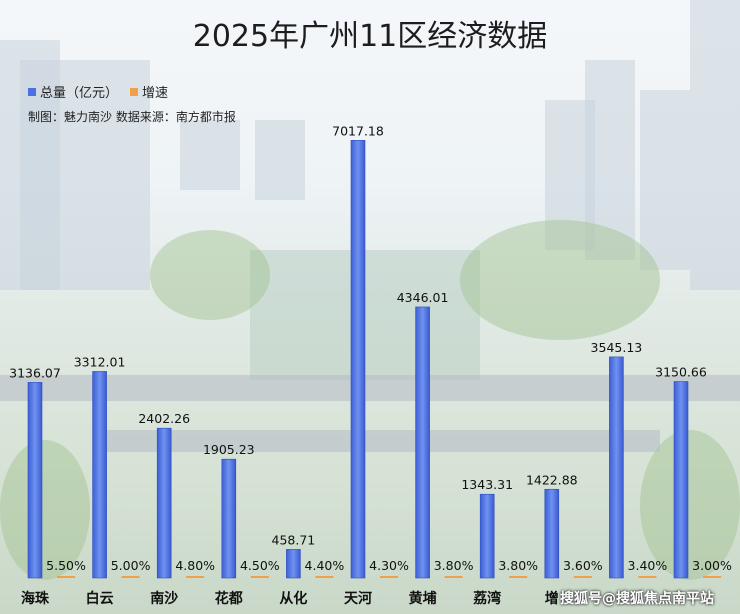 The width and height of the screenshot is (740, 614). I want to click on category-label: 海珠, so click(35, 598).